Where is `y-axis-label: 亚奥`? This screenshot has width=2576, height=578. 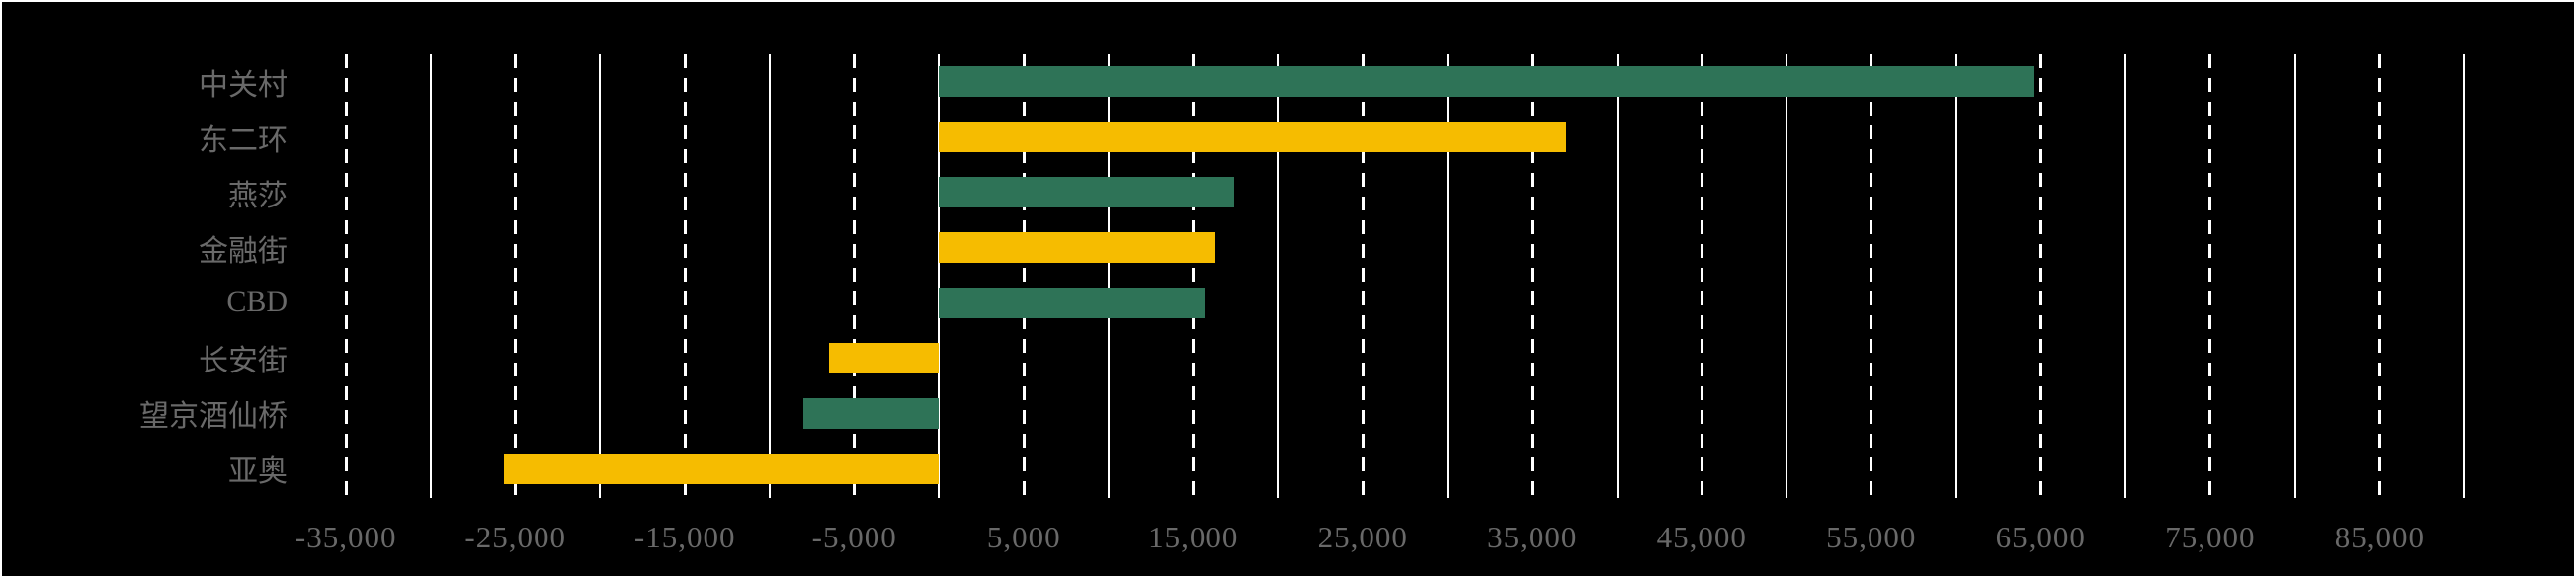 y-axis-label: 亚奥 is located at coordinates (258, 472).